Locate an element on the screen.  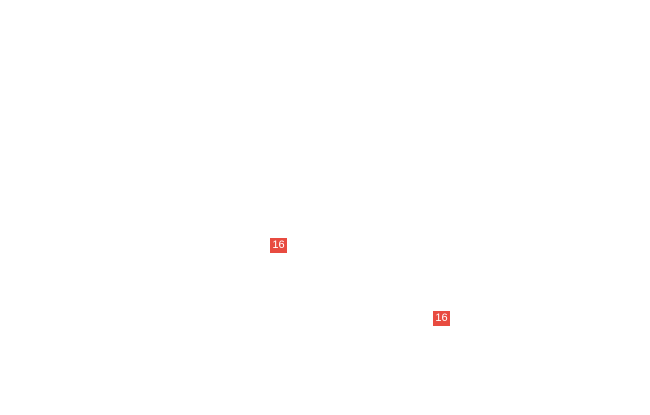
part-callout-16-b: 16 is located at coordinates (441, 318).